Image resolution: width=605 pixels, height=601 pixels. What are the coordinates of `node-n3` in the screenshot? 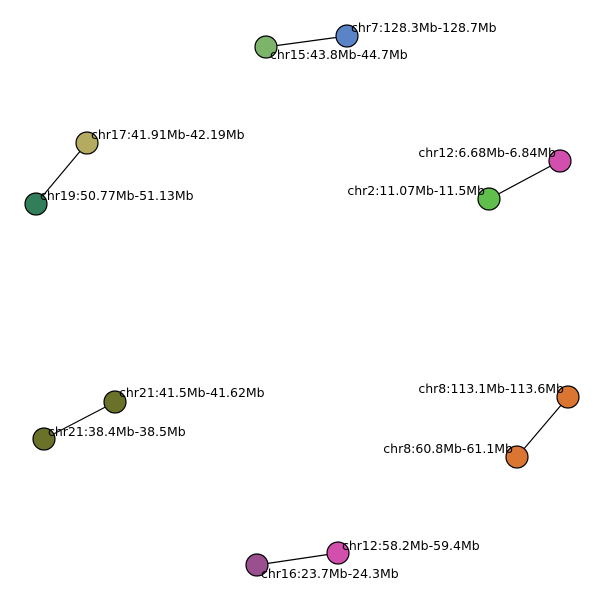 It's located at (87, 143).